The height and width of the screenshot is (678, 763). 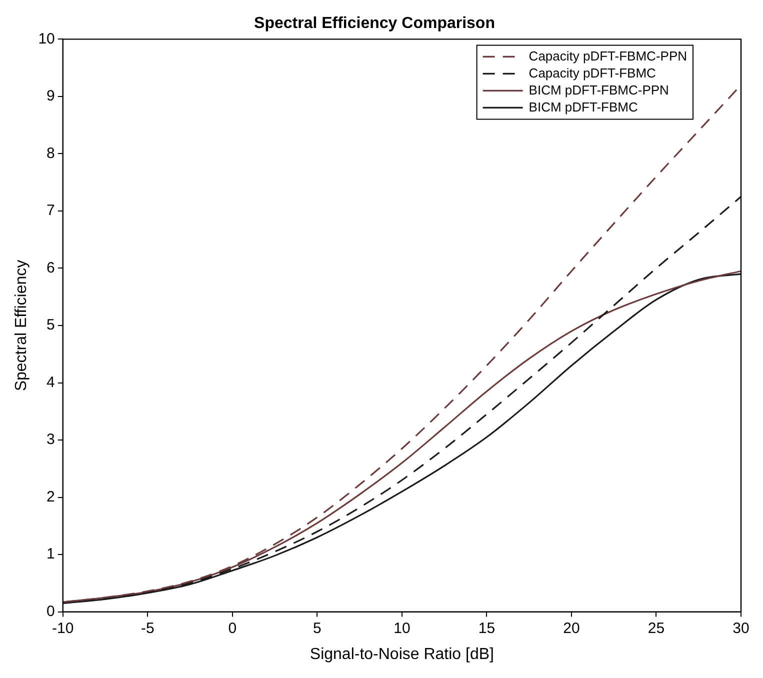 I want to click on y-tick-label: 0, so click(x=50, y=611).